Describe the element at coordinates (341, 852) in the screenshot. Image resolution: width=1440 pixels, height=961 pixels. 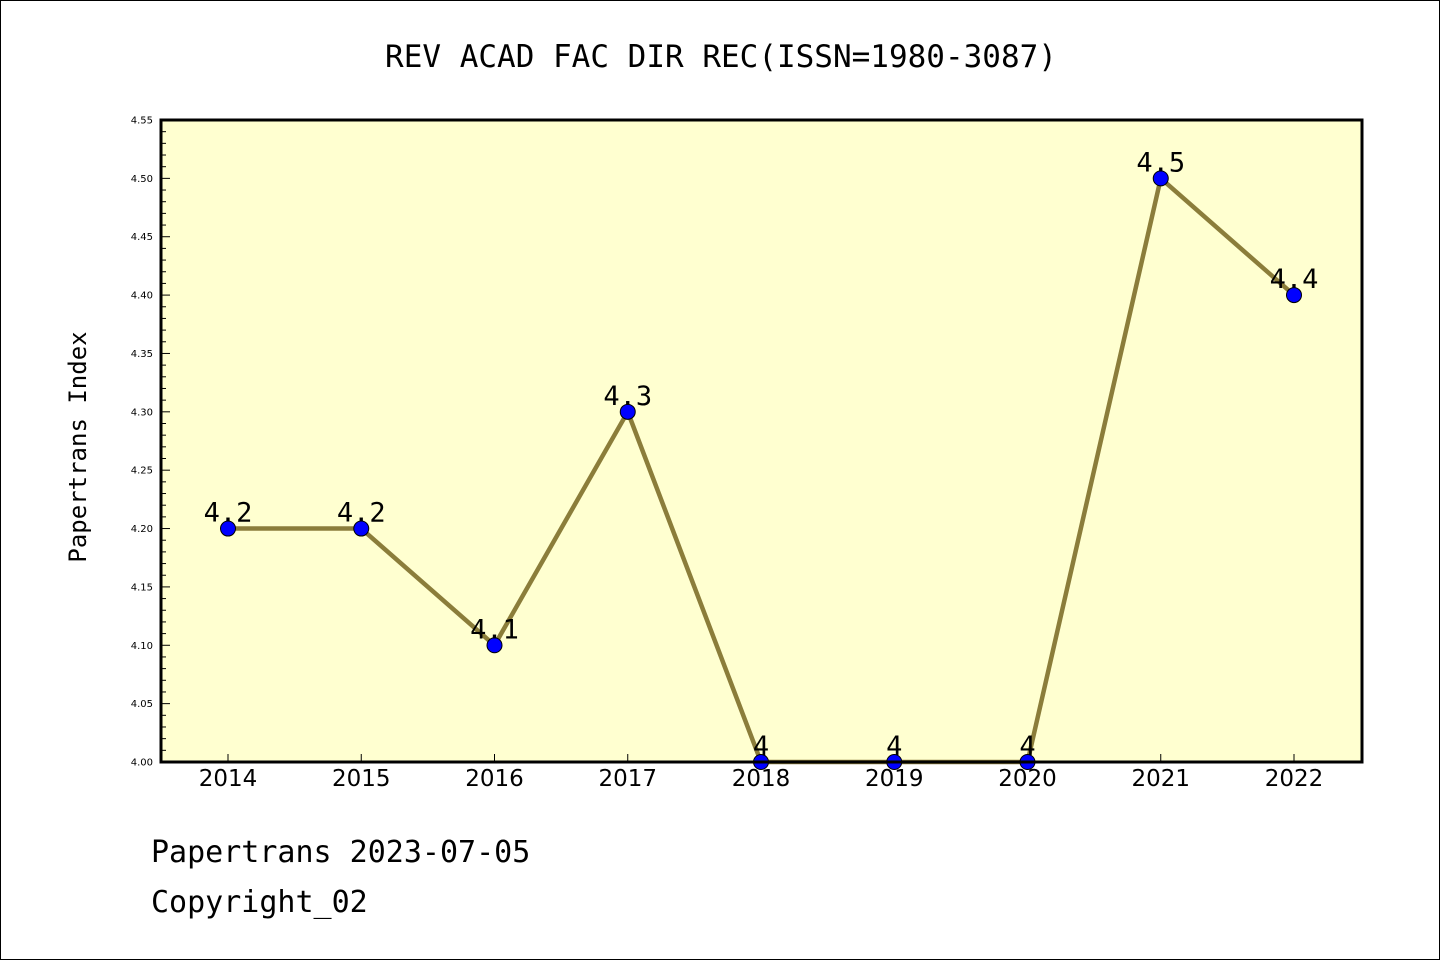
I see `footer-date: Papertrans 2023-07-05` at that location.